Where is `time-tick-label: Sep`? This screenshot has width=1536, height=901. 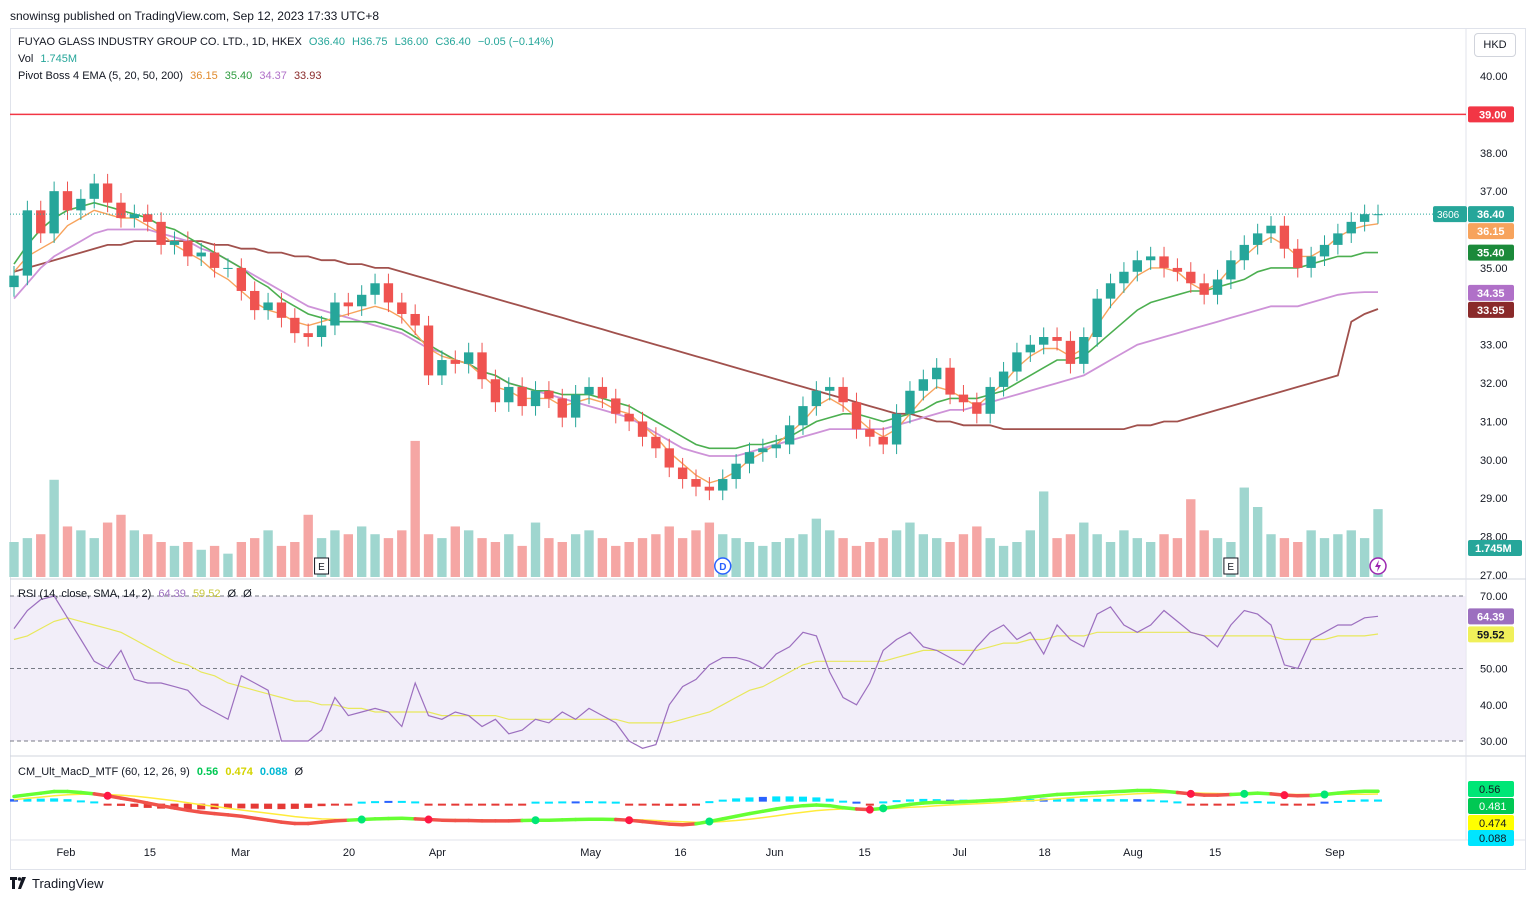
time-tick-label: Sep is located at coordinates (1335, 853).